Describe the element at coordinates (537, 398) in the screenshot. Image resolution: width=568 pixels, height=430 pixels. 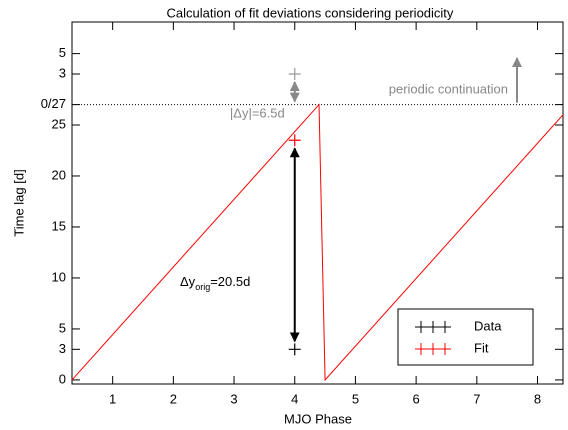
I see `x-tick-label: 8` at that location.